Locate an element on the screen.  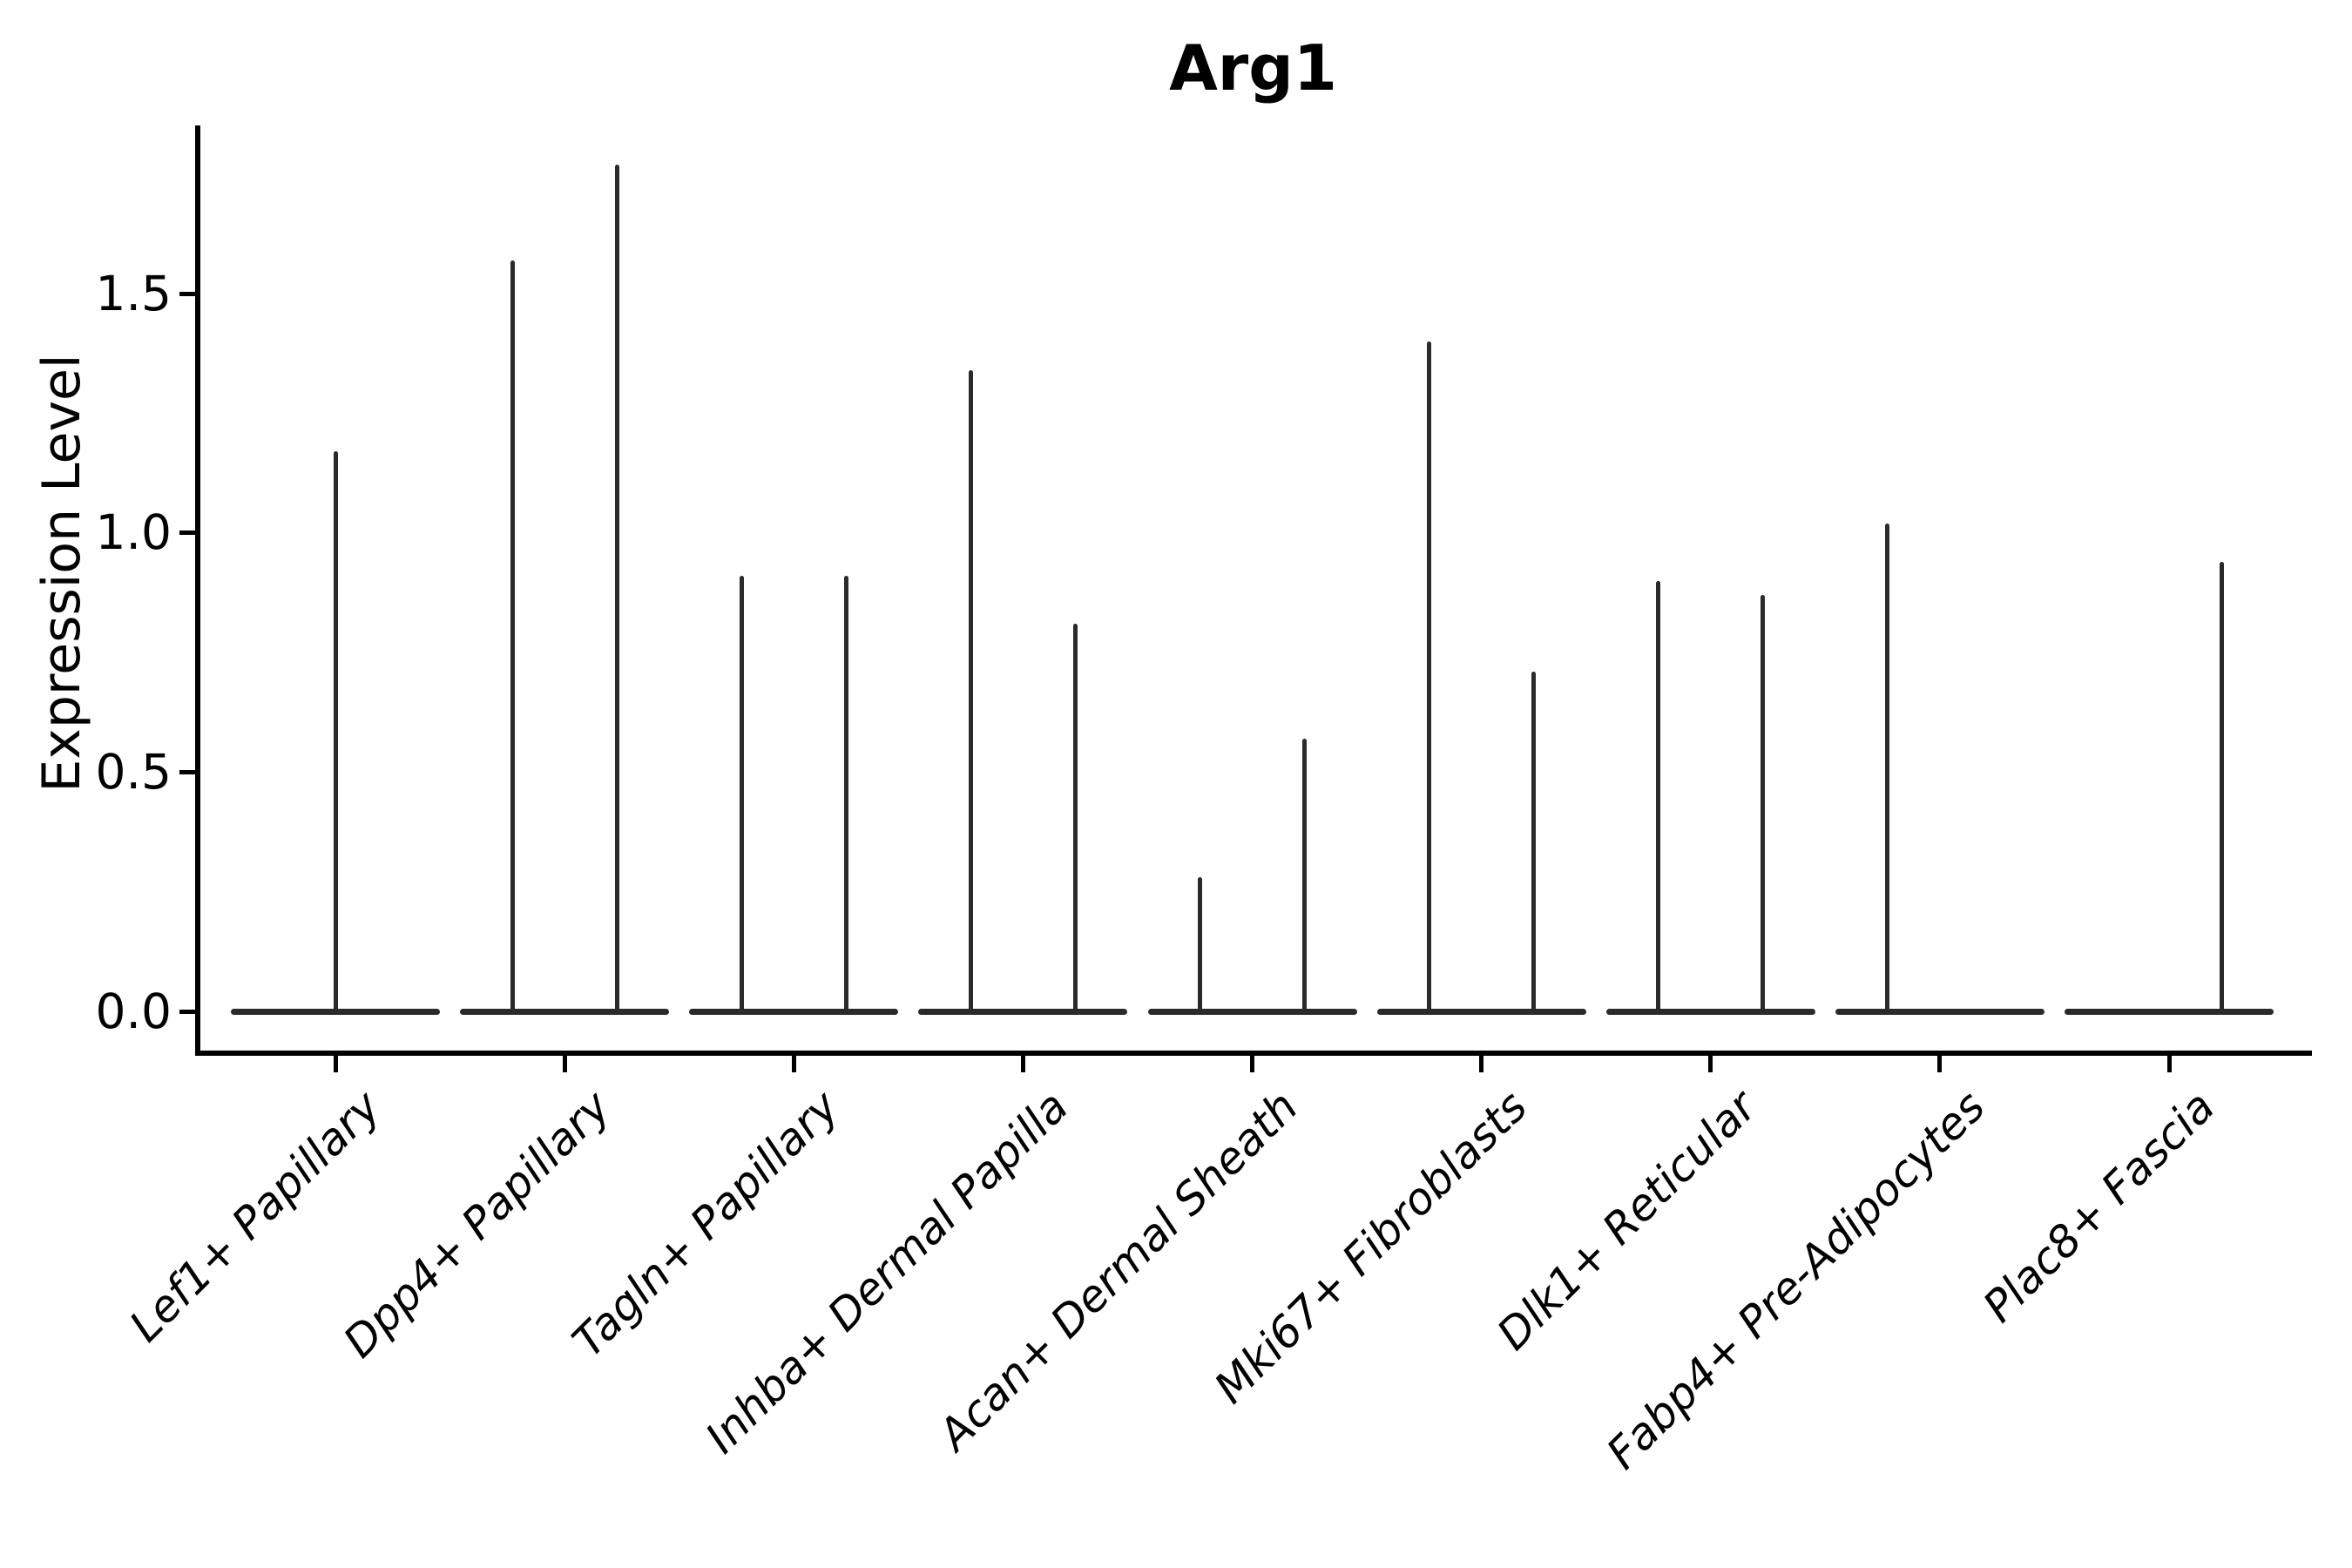
y-tick-label: 1.5 is located at coordinates (134, 293).